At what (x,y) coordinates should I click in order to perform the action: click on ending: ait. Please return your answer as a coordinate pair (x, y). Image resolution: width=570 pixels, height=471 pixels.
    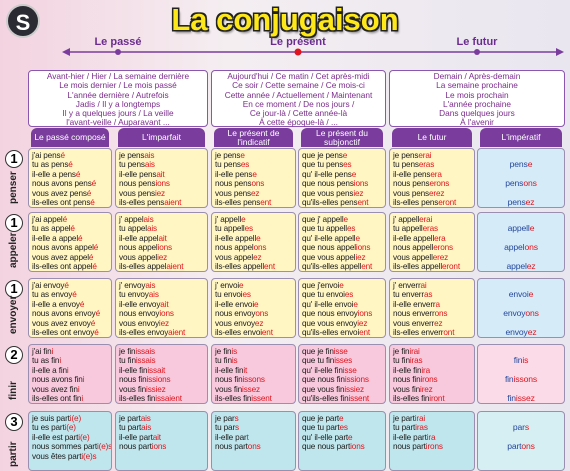
    Looking at the image, I should click on (160, 174).